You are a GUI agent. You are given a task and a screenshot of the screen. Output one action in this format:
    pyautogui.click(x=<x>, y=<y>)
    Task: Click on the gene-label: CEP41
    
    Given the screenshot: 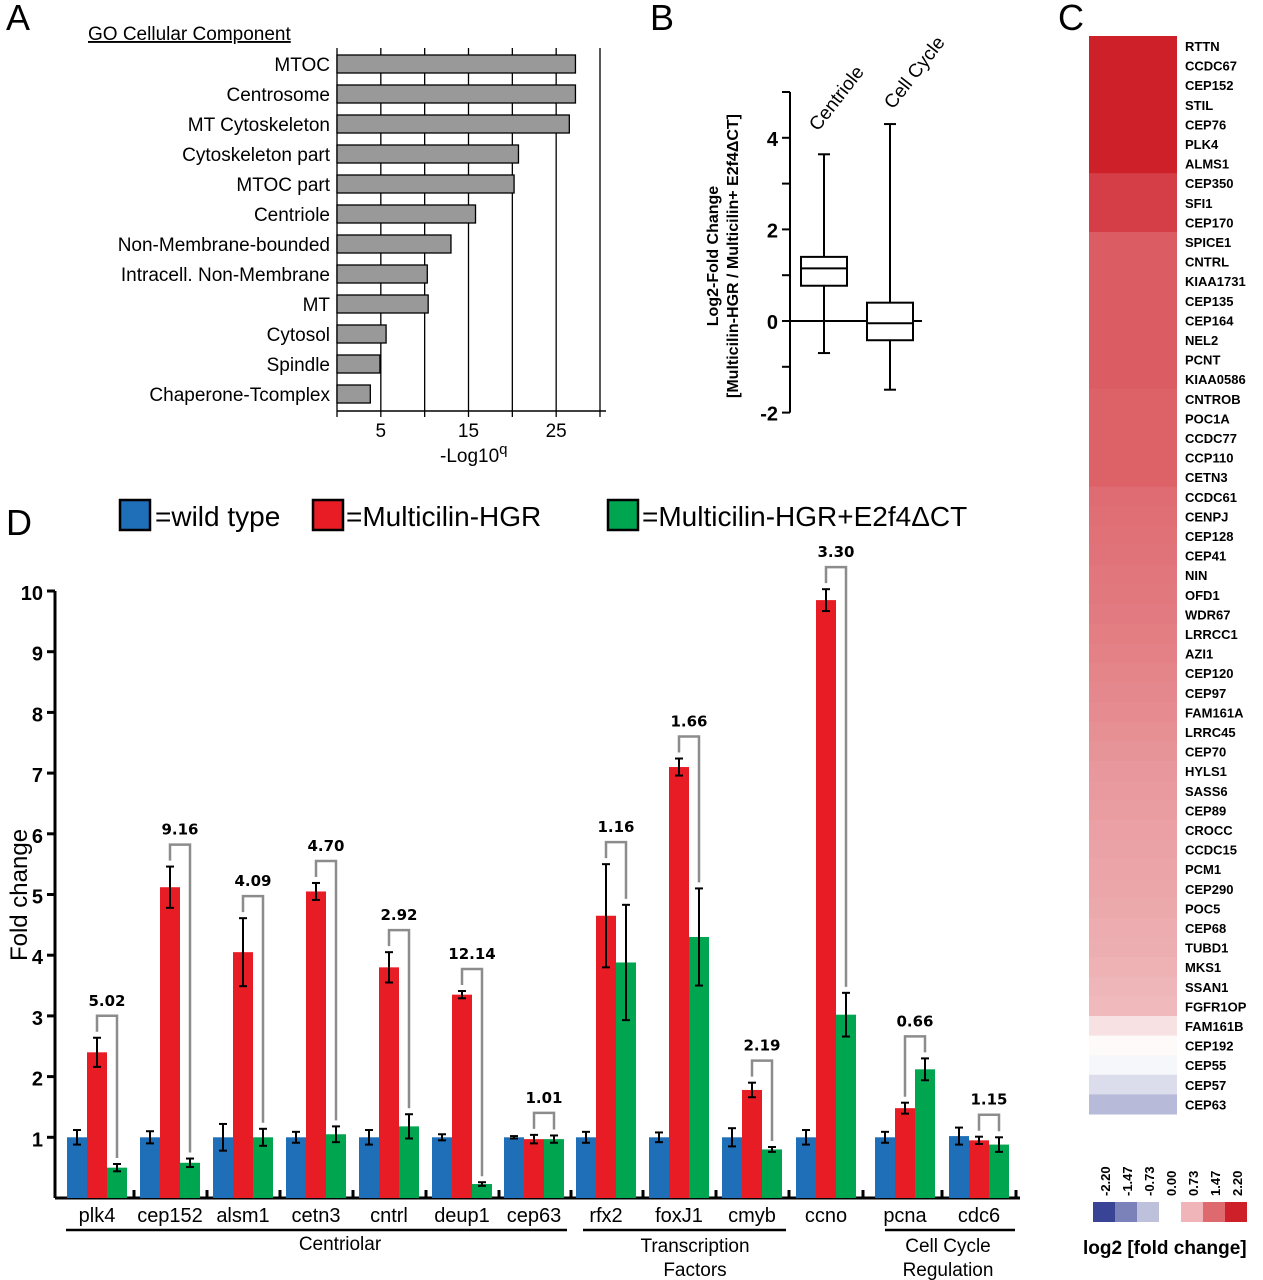 What is the action you would take?
    pyautogui.click(x=1205, y=556)
    